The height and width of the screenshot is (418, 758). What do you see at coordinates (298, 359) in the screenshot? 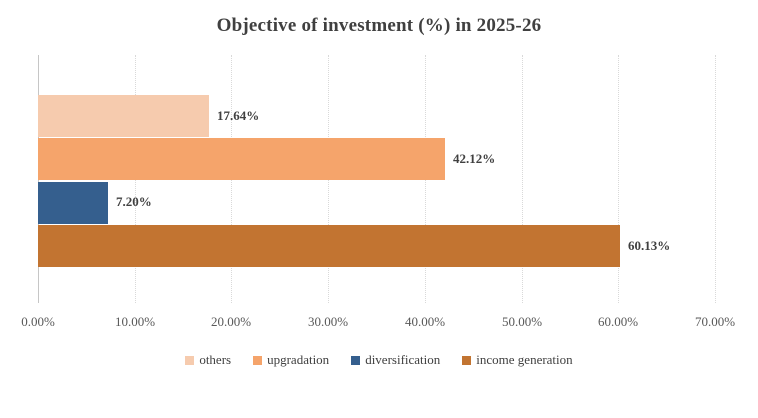
I see `legend-label: upgradation` at bounding box center [298, 359].